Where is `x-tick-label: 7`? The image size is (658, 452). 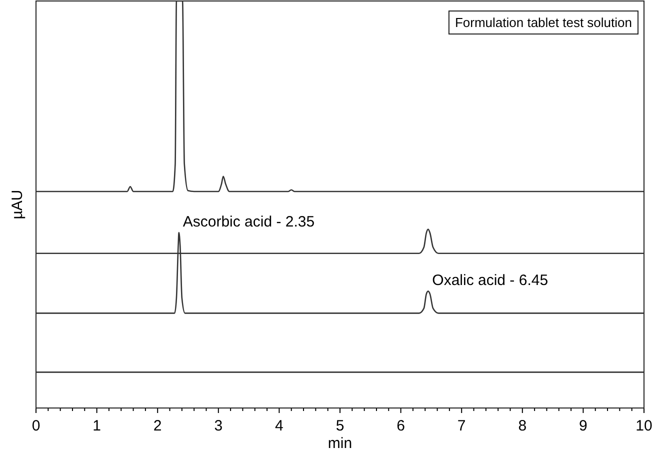 x-tick-label: 7 is located at coordinates (461, 426).